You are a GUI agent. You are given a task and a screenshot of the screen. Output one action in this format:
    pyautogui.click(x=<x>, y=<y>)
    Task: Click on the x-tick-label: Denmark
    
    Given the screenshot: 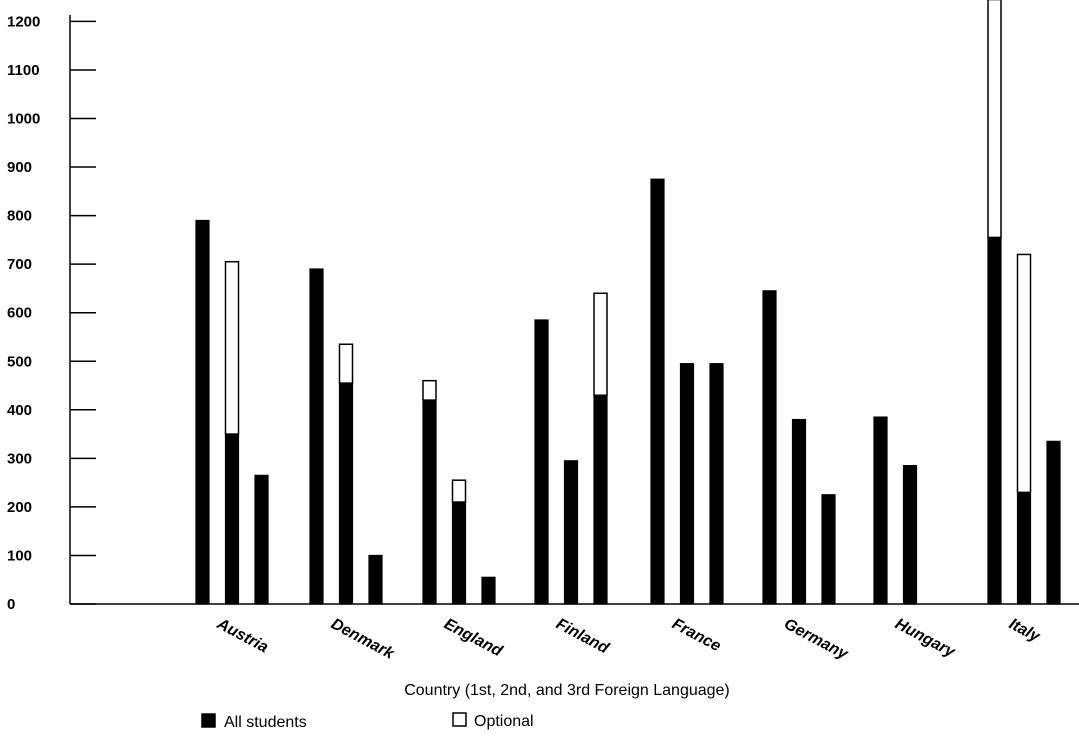 What is the action you would take?
    pyautogui.click(x=362, y=640)
    